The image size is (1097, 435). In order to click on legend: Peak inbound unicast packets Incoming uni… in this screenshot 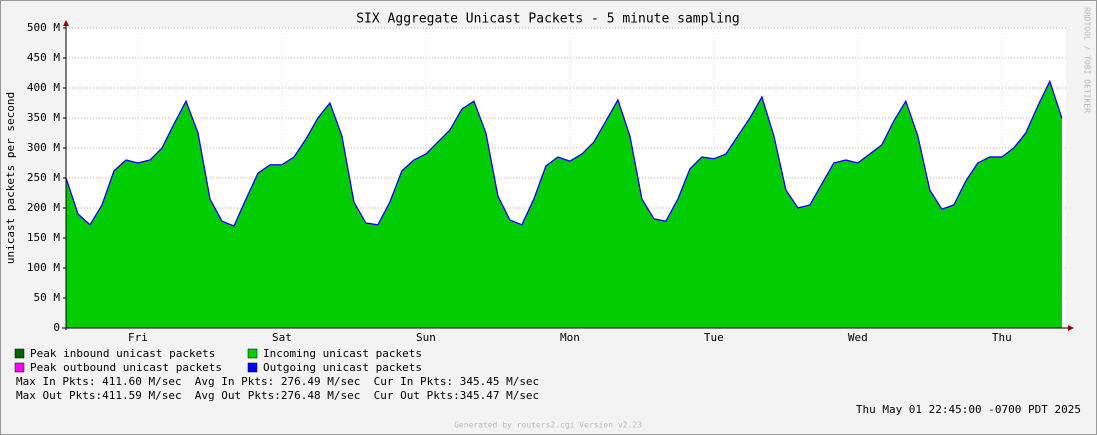, I will do `click(218, 360)`.